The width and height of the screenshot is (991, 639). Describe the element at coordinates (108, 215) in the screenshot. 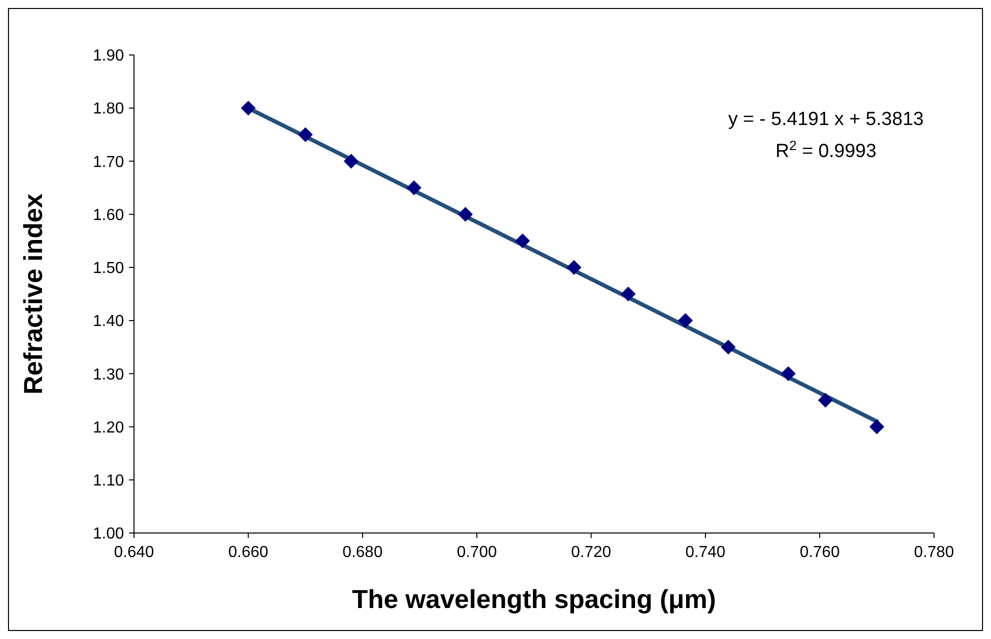

I see `y-tick-label: 1.60` at that location.